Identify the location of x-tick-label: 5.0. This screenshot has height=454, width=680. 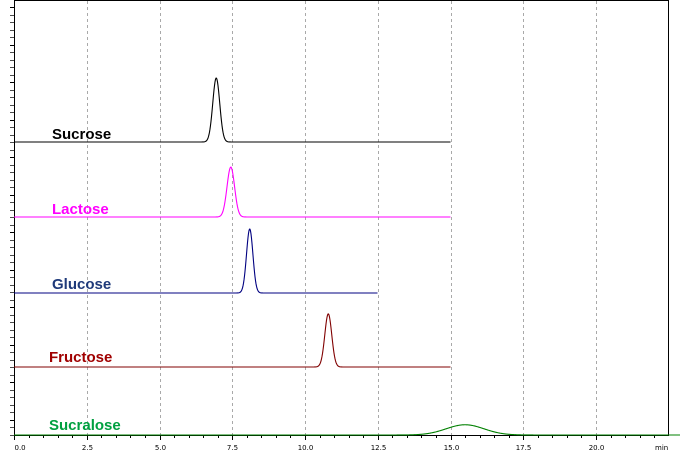
(160, 448).